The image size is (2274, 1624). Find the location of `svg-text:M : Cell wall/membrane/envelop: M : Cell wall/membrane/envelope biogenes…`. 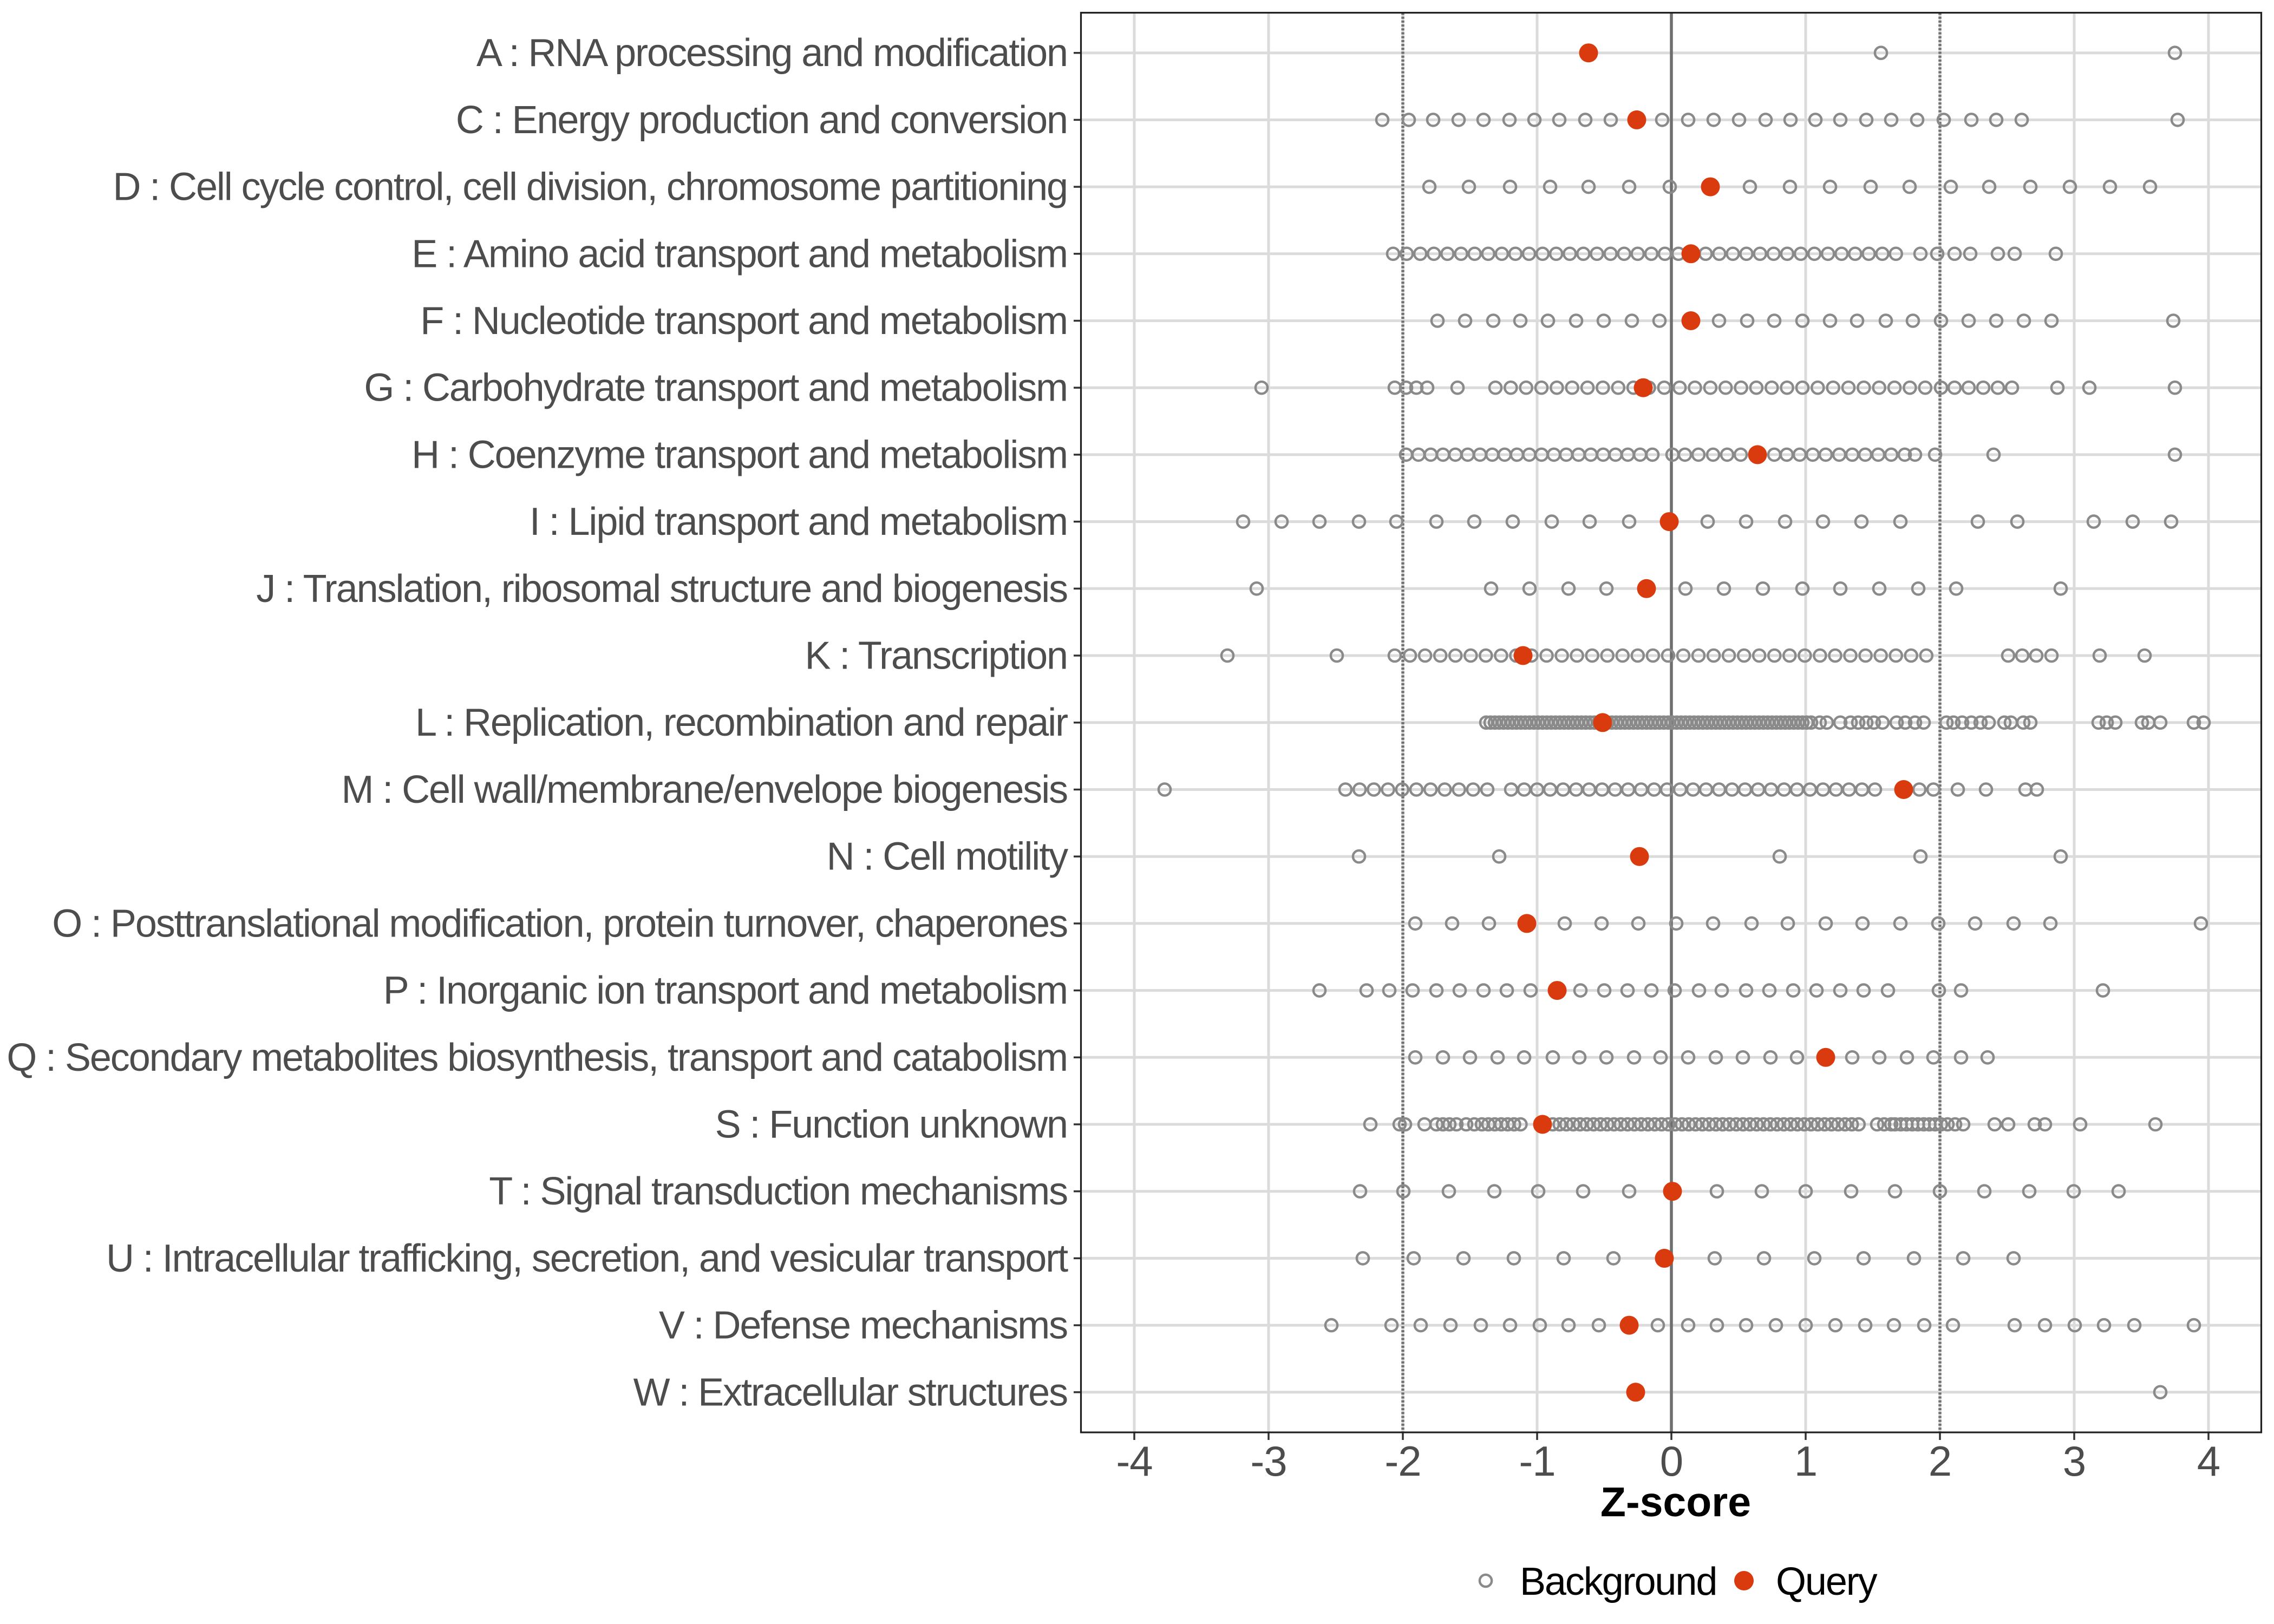

svg-text:M : Cell wall/membrane/envelop: M : Cell wall/membrane/envelope biogenes… is located at coordinates (704, 790).